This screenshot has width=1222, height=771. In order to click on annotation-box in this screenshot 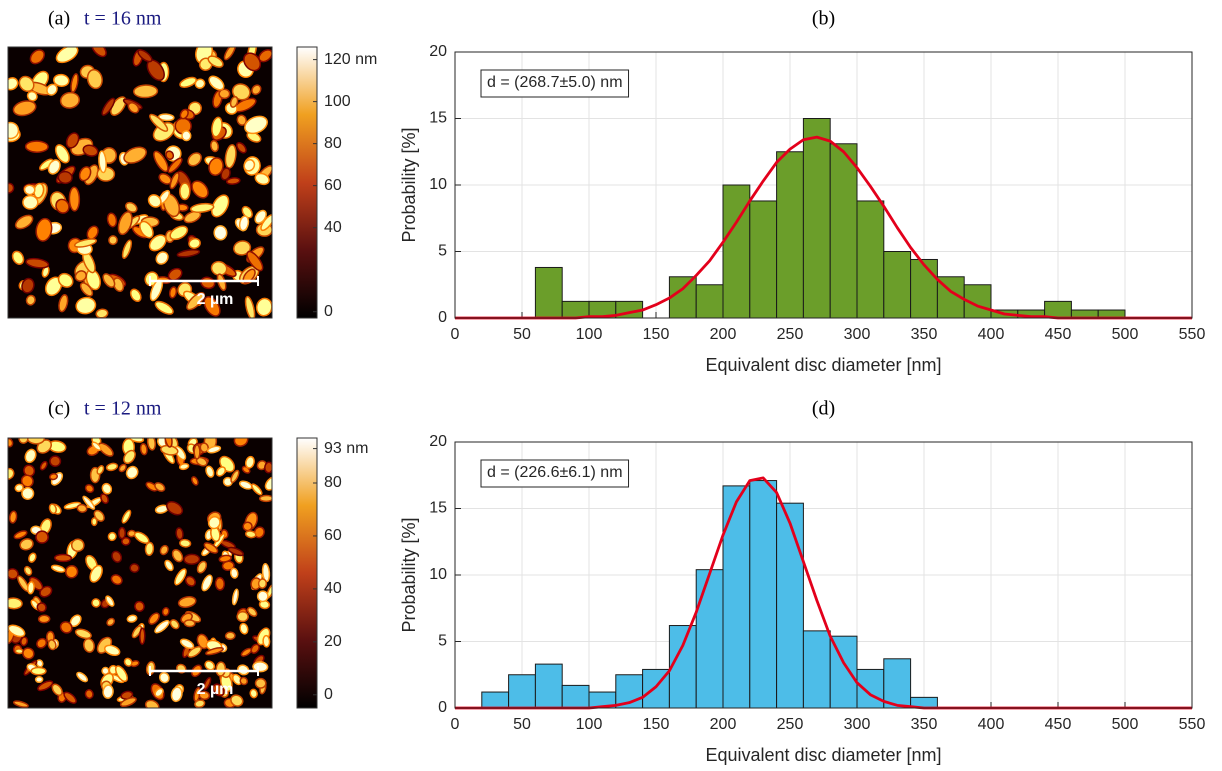, I will do `click(555, 473)`.